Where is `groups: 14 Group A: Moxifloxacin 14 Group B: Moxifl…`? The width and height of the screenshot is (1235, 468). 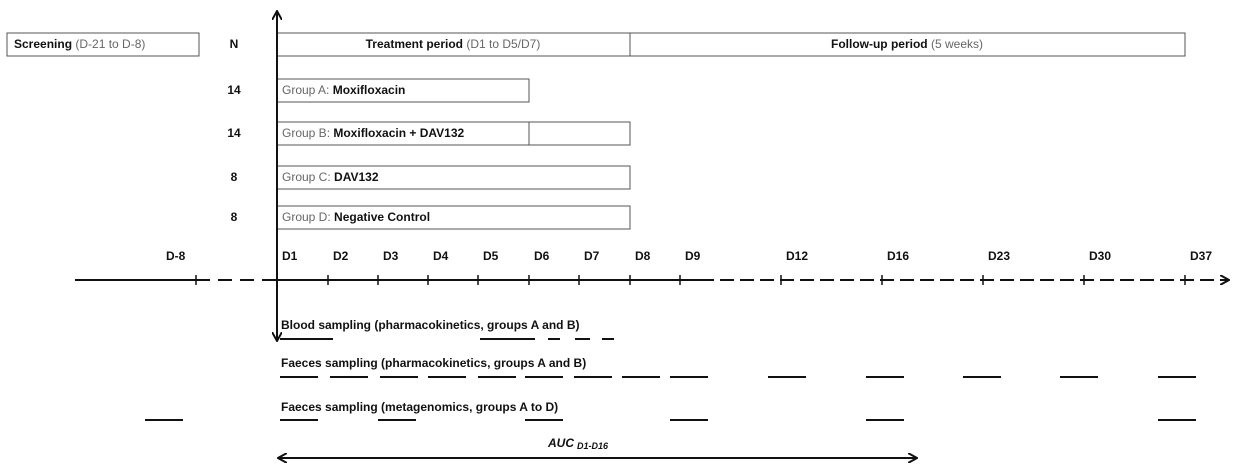
groups: 14 Group A: Moxifloxacin 14 Group B: Moxifl… is located at coordinates (345, 153).